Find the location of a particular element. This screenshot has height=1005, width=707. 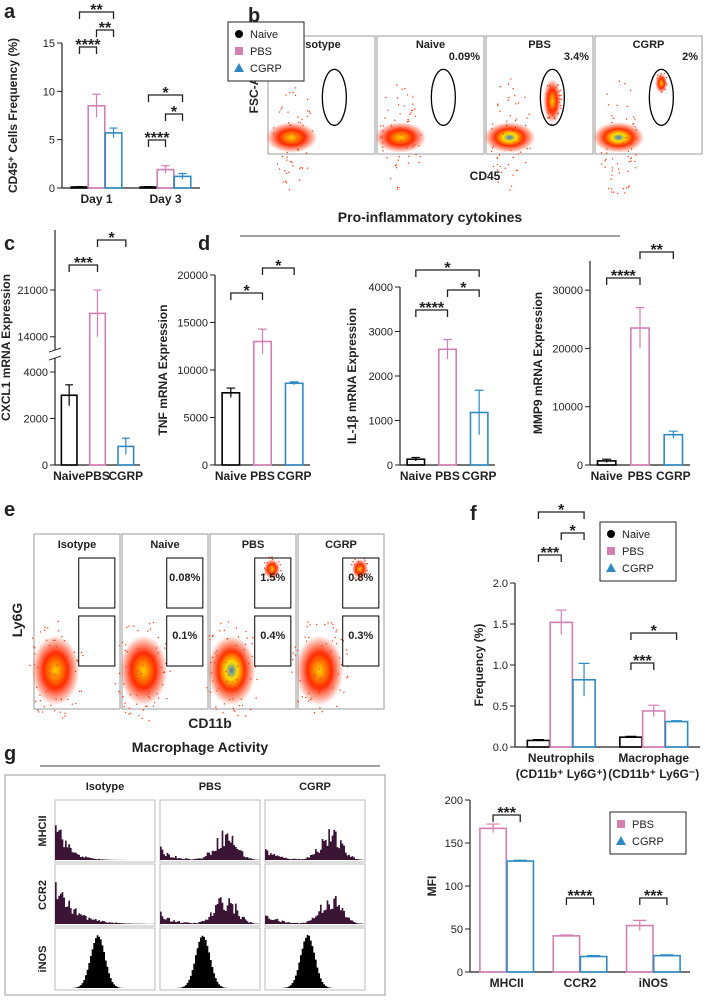

significance-label: * is located at coordinates (247, 291).